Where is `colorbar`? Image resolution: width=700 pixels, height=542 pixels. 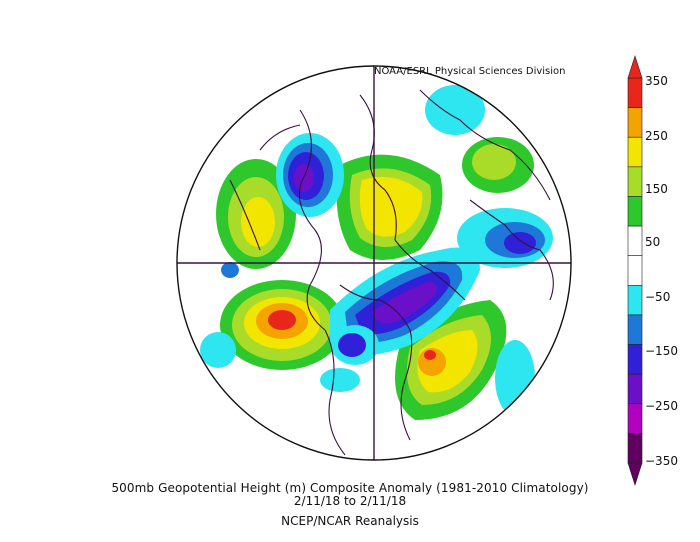
colorbar is located at coordinates (635, 270).